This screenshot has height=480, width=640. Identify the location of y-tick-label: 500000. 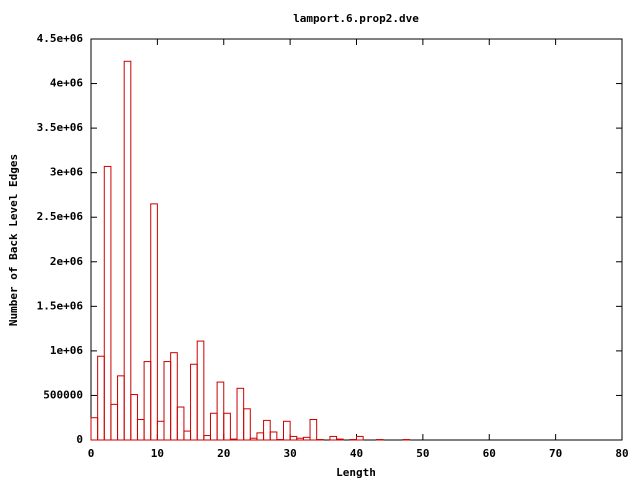
(63, 394).